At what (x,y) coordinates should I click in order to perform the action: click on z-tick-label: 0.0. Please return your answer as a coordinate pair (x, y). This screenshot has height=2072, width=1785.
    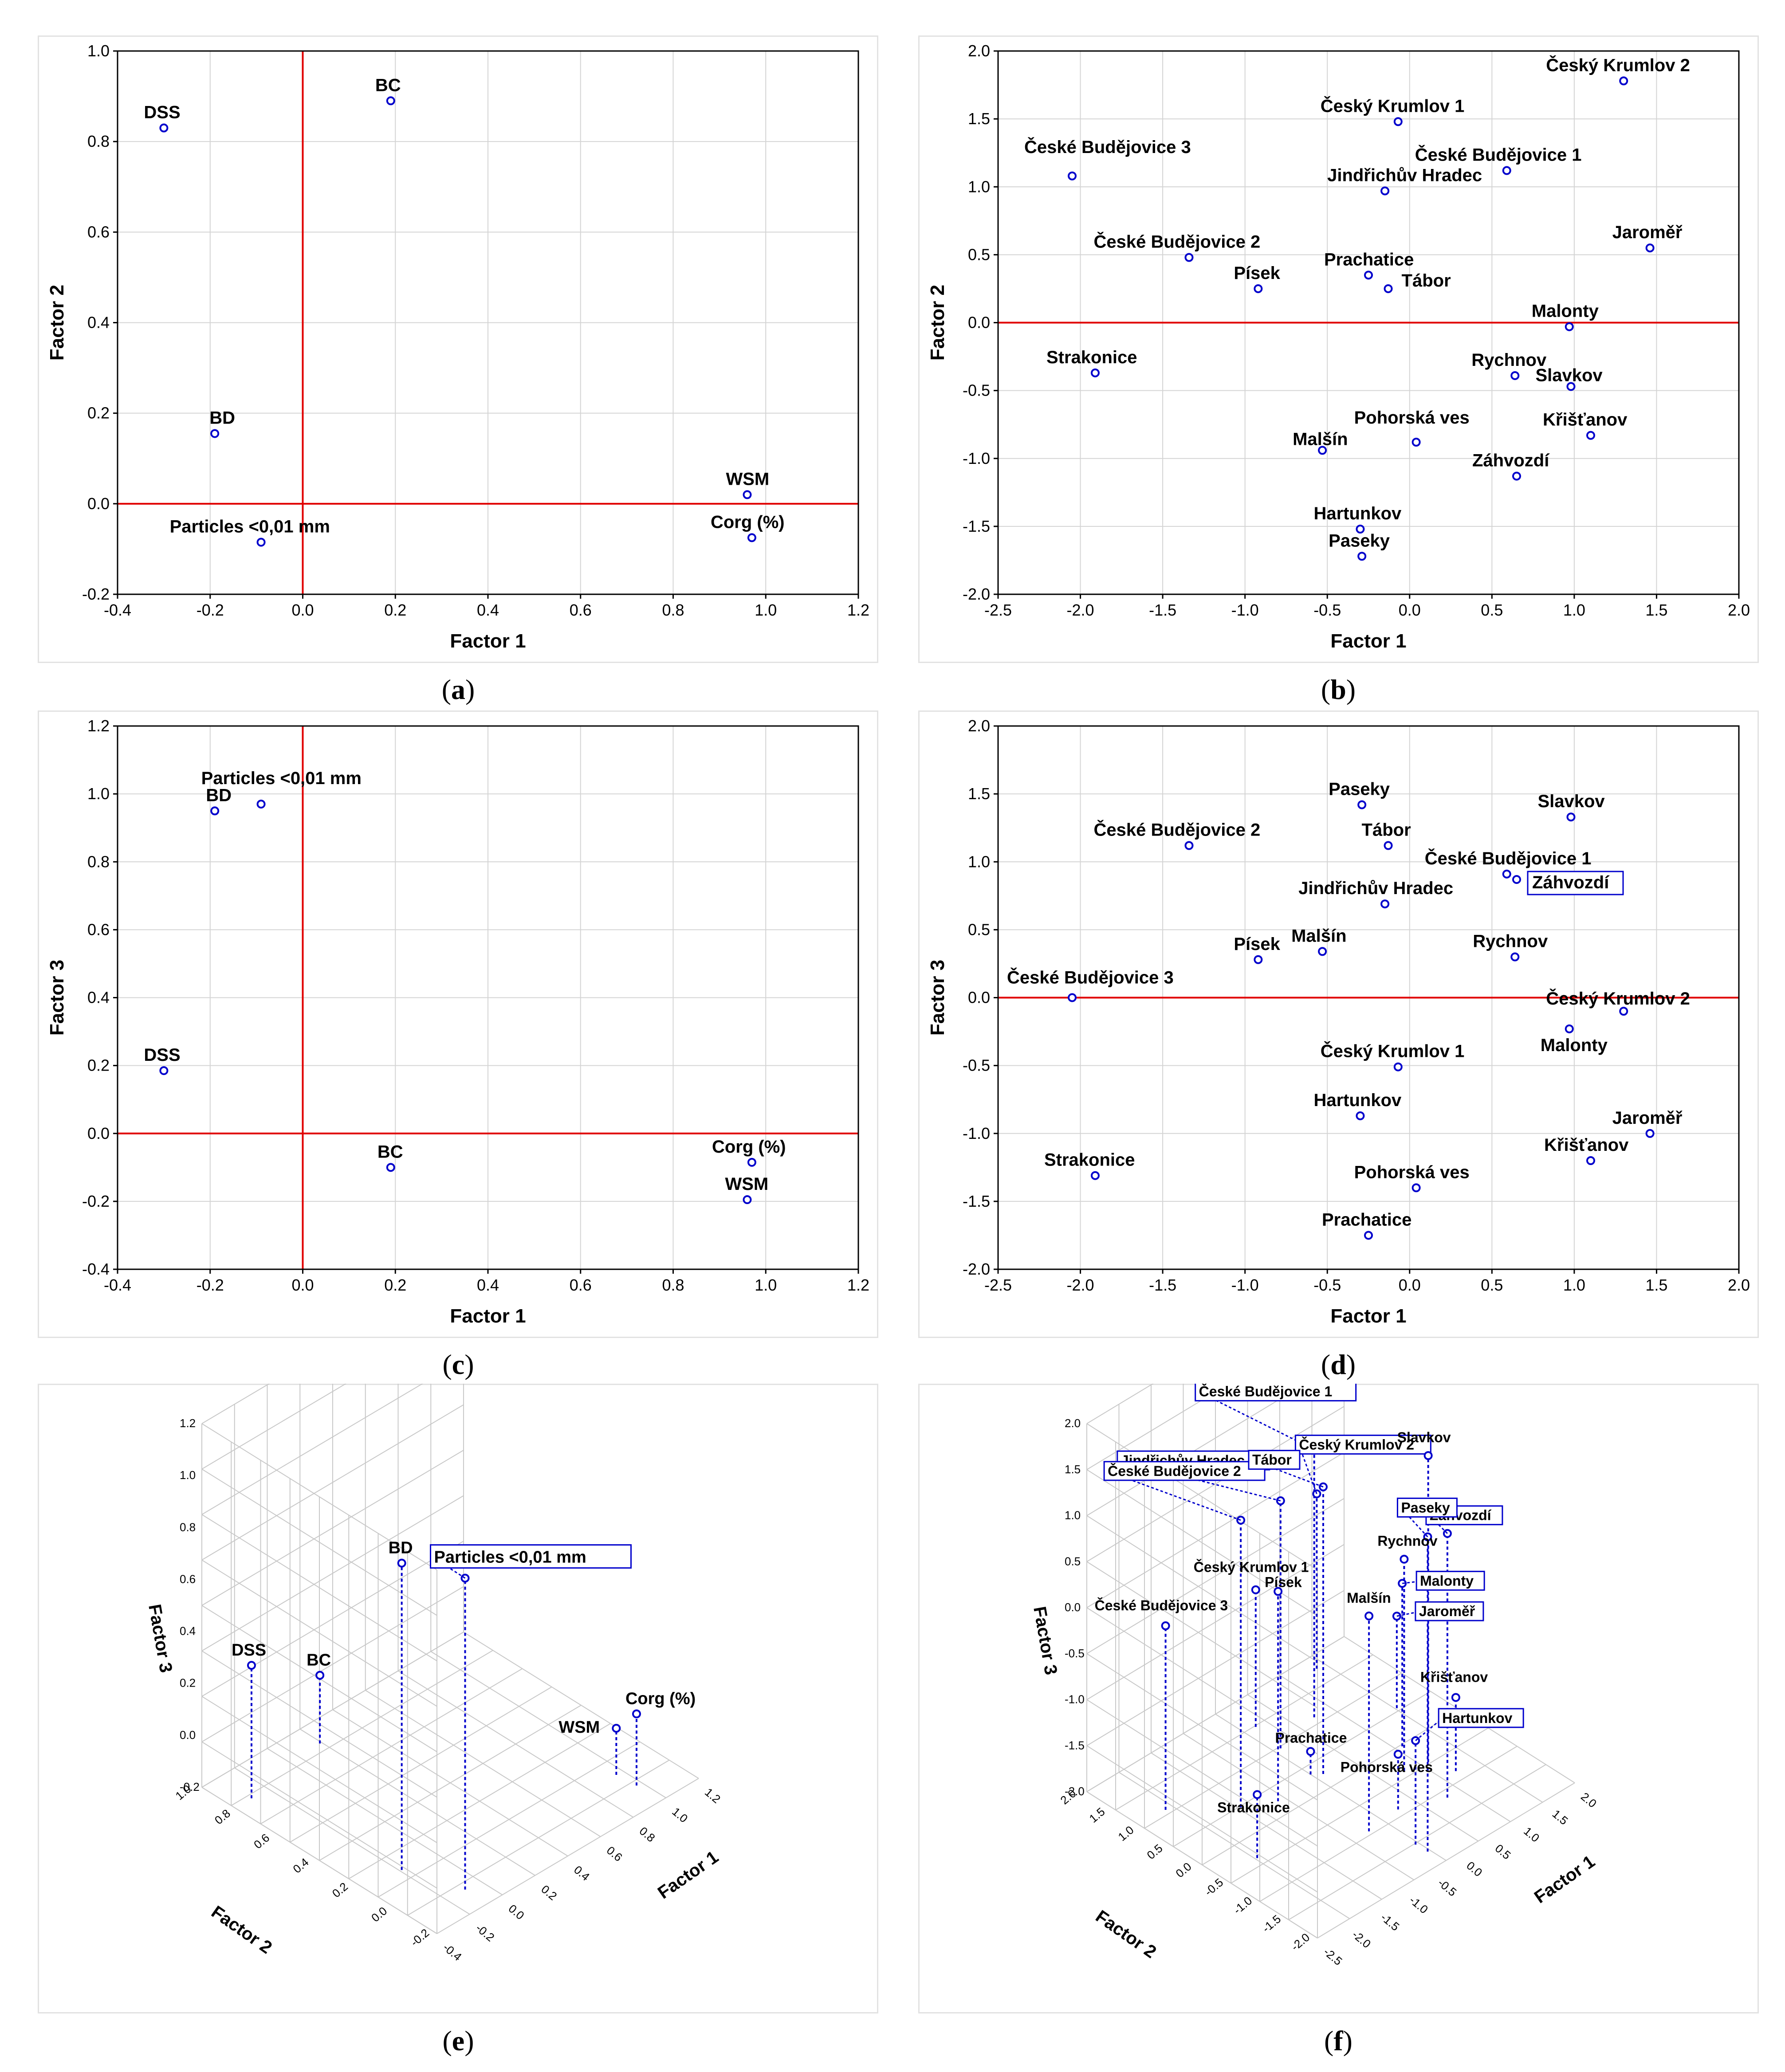
    Looking at the image, I should click on (188, 1735).